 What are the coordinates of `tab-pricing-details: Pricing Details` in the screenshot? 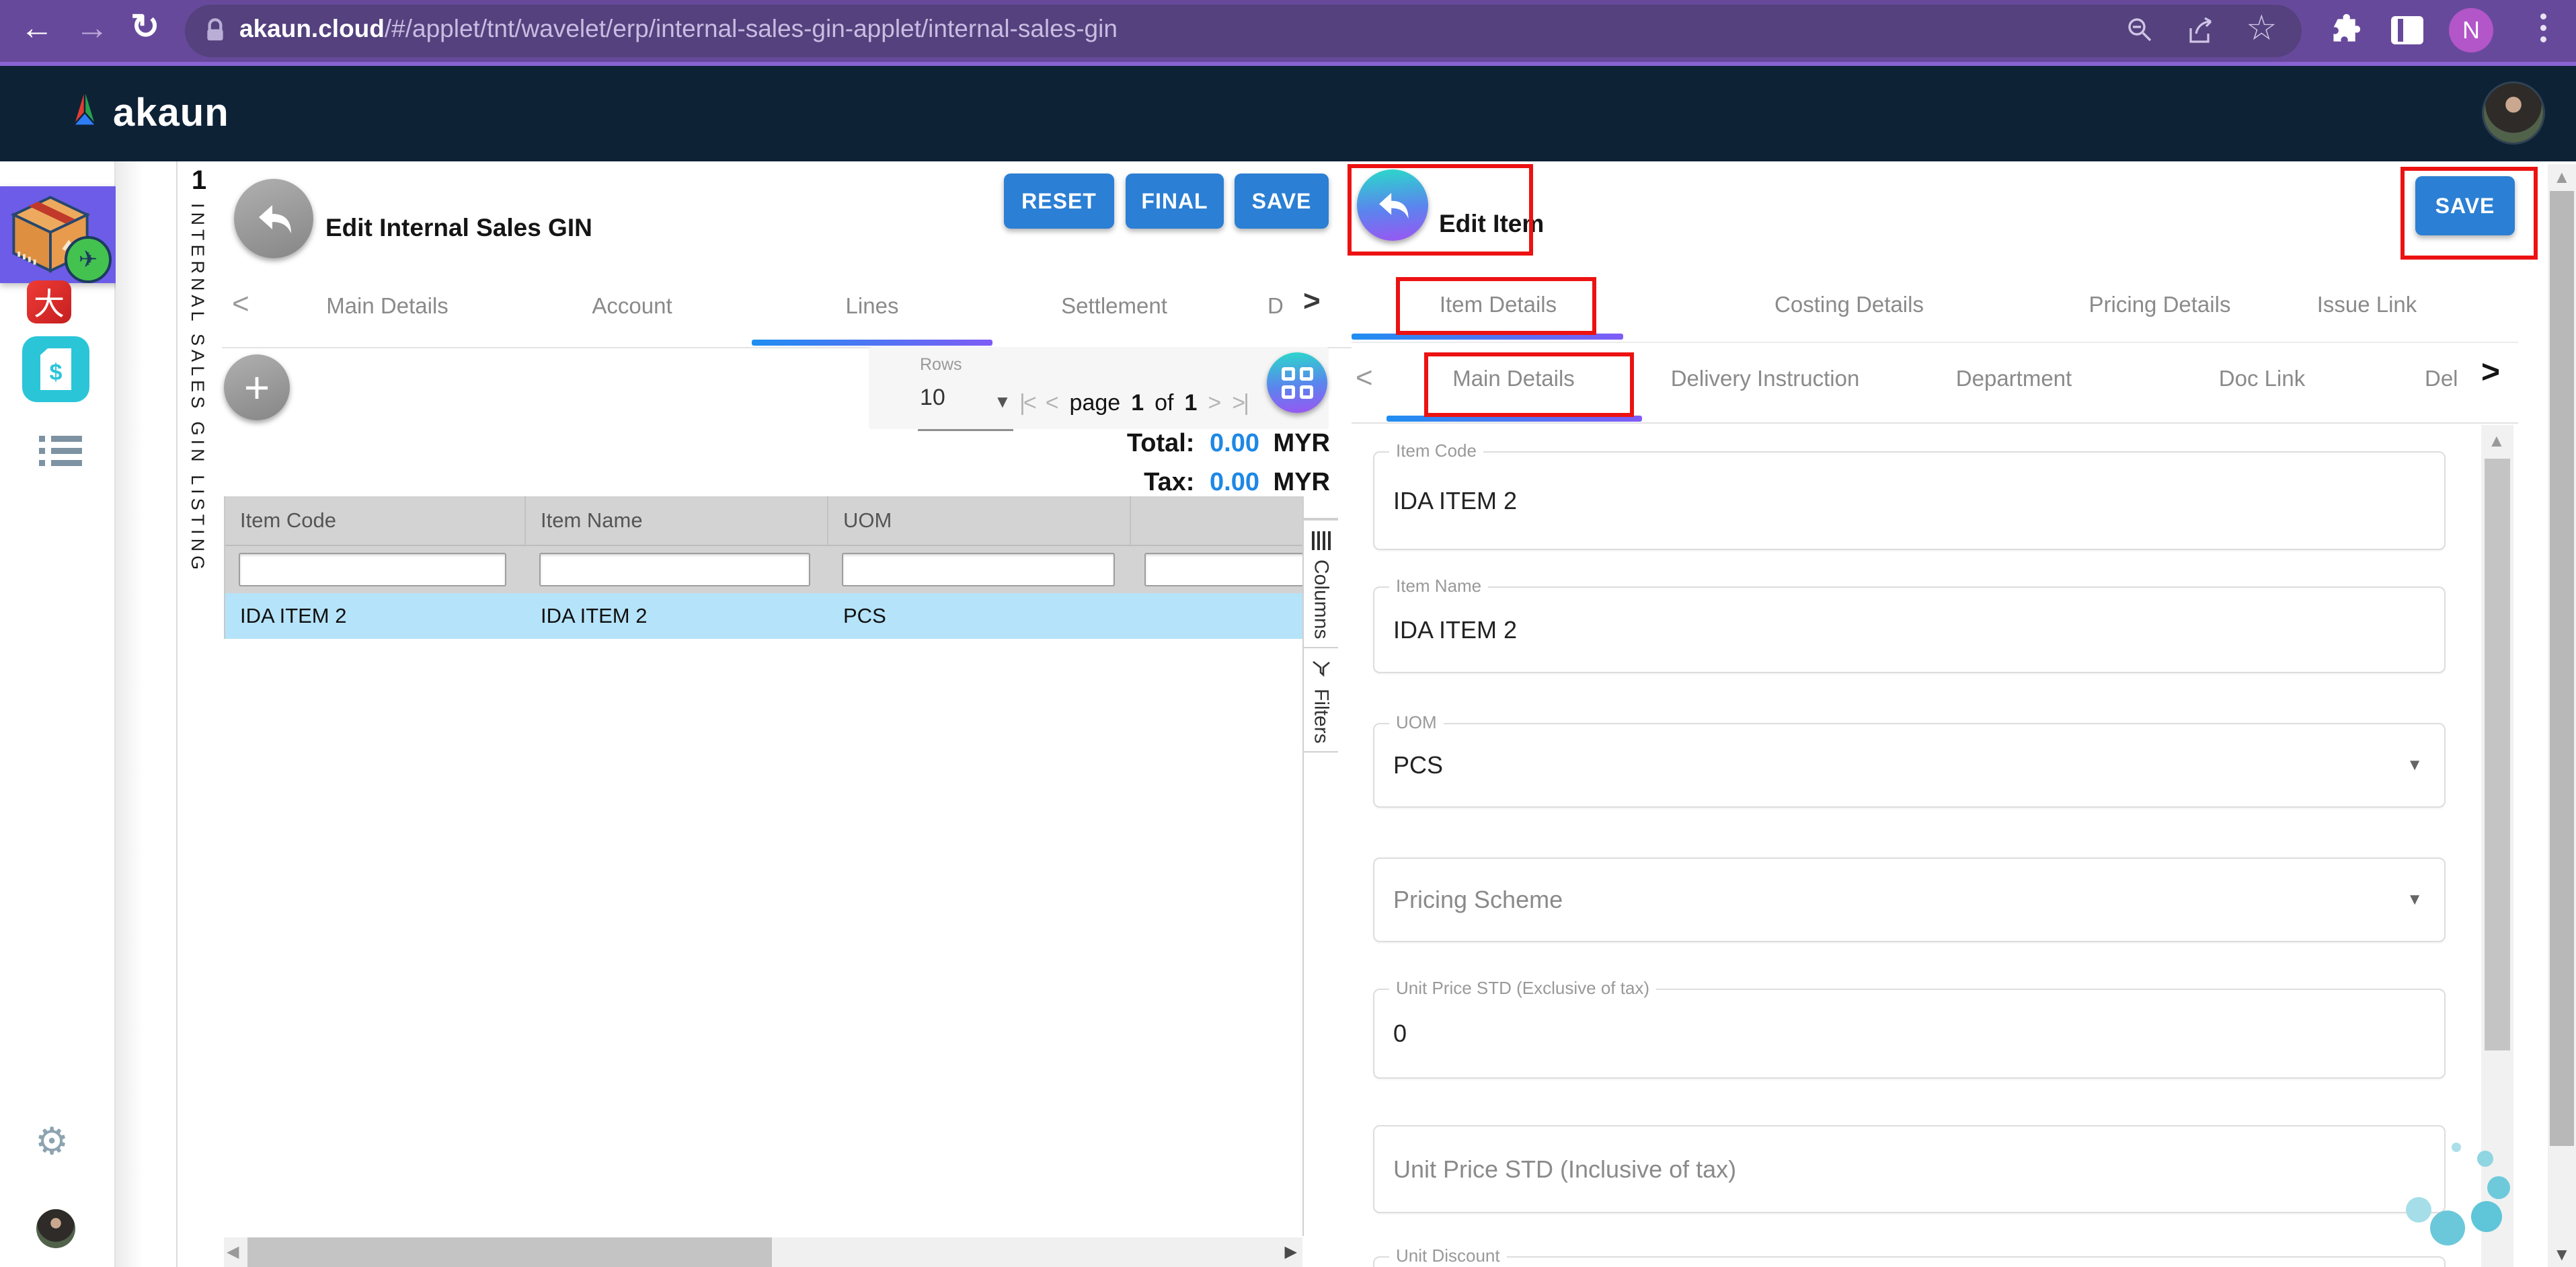 It's located at (2160, 304).